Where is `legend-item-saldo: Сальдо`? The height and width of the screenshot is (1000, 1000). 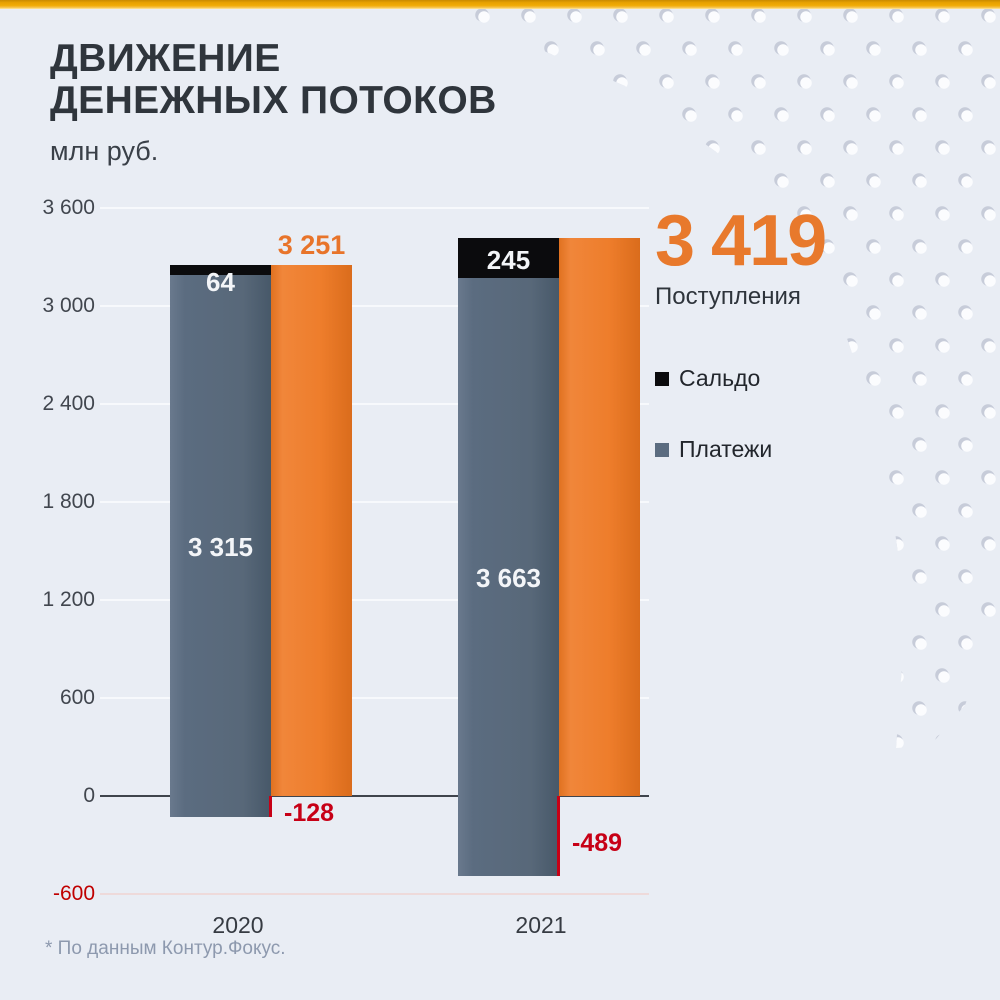 legend-item-saldo: Сальдо is located at coordinates (825, 378).